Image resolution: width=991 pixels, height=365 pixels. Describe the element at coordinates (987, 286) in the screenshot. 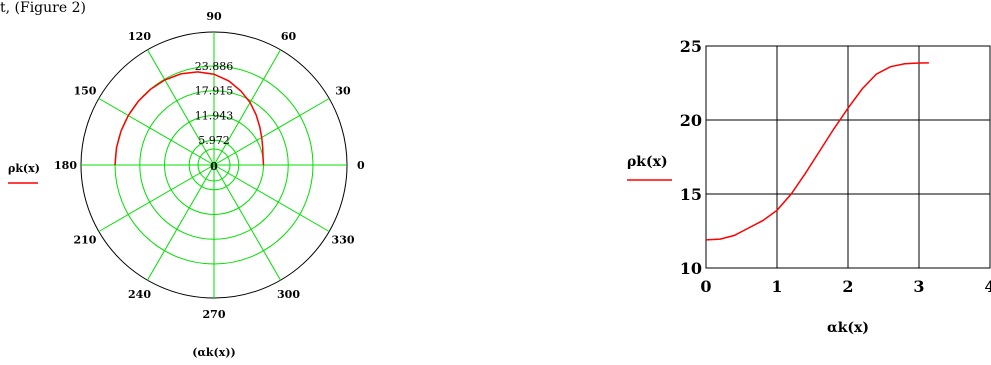

I see `xy-x-tick-label: 4` at that location.